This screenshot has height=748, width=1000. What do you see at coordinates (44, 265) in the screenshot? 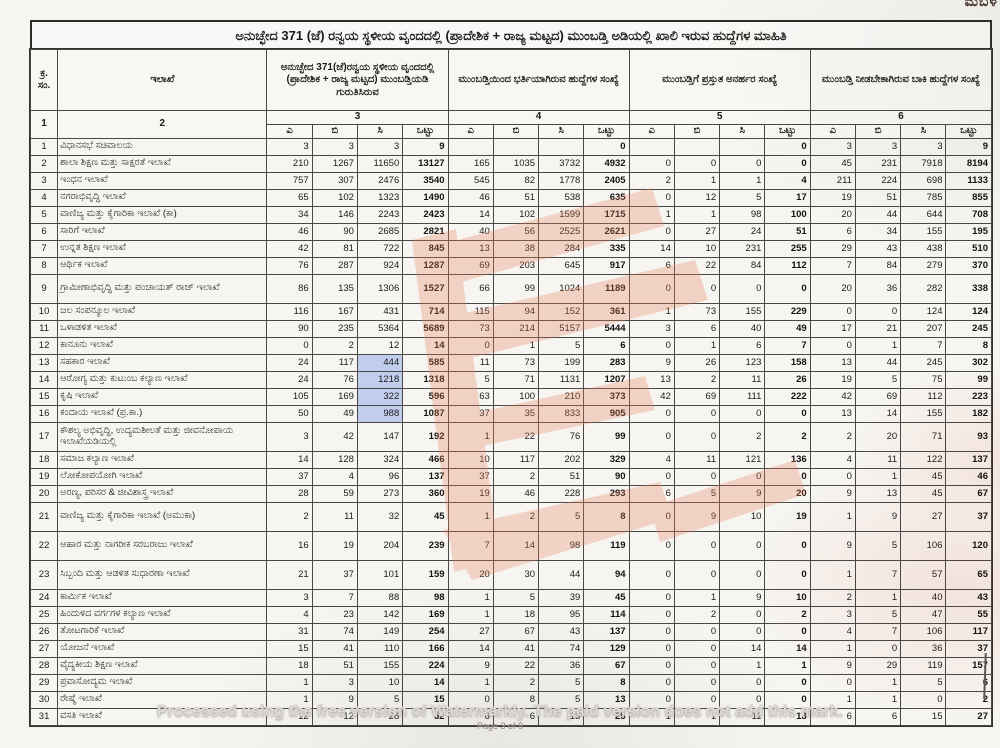
I see `row-number: 8` at bounding box center [44, 265].